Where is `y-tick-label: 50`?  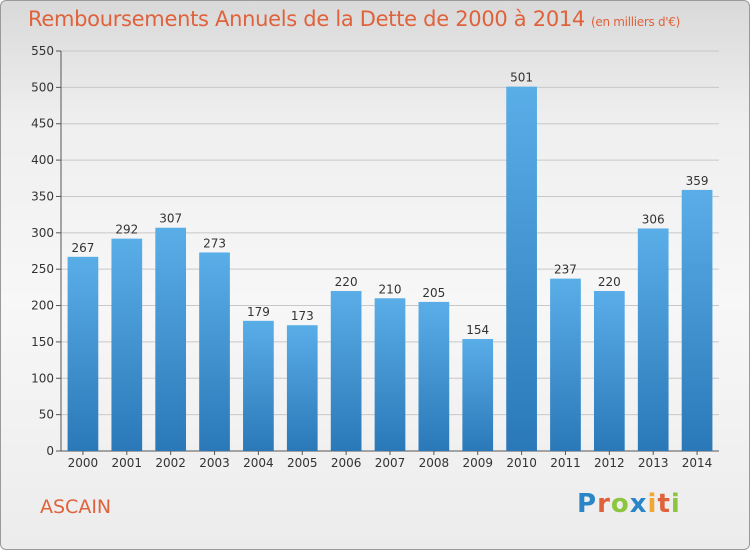 y-tick-label: 50 is located at coordinates (46, 415).